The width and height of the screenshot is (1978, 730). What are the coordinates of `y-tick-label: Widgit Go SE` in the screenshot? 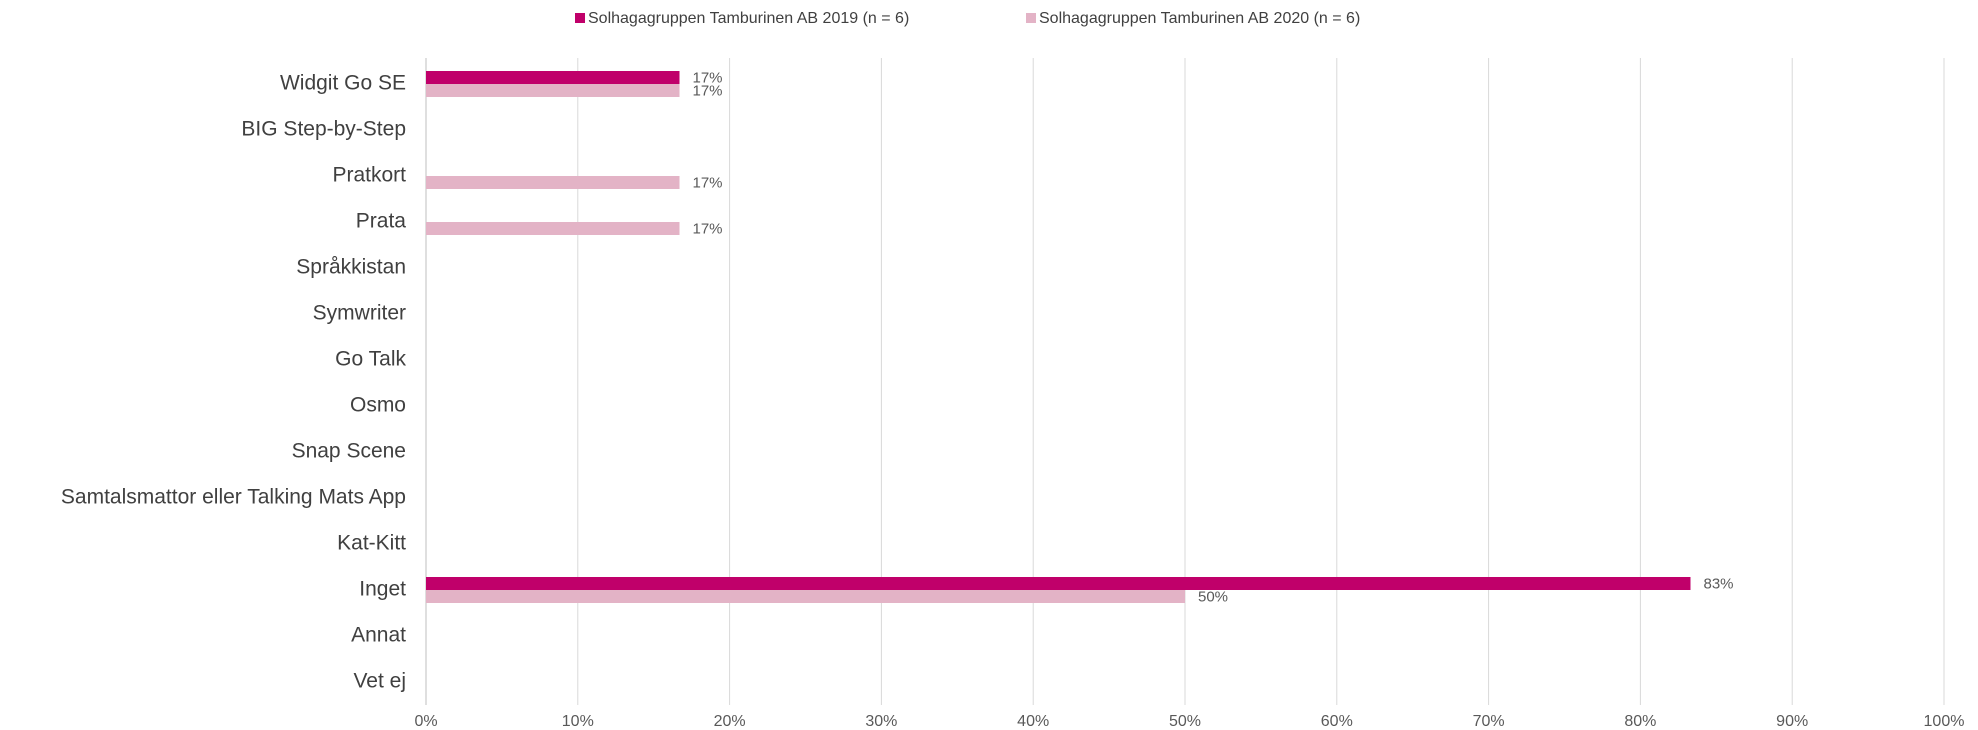 It's located at (343, 83).